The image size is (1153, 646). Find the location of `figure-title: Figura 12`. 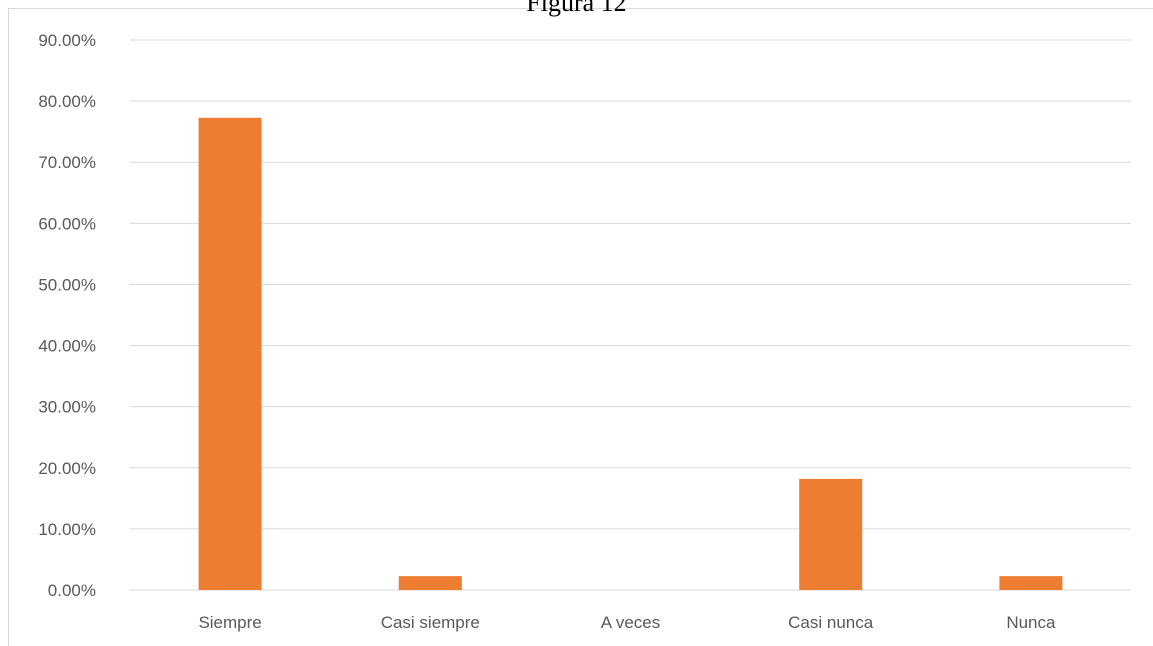

figure-title: Figura 12 is located at coordinates (576, 8).